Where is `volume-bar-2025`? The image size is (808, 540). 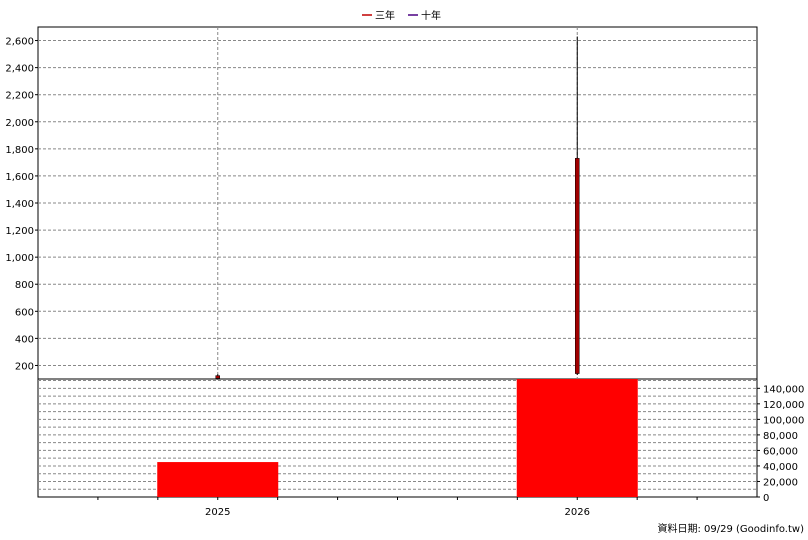 volume-bar-2025 is located at coordinates (218, 479).